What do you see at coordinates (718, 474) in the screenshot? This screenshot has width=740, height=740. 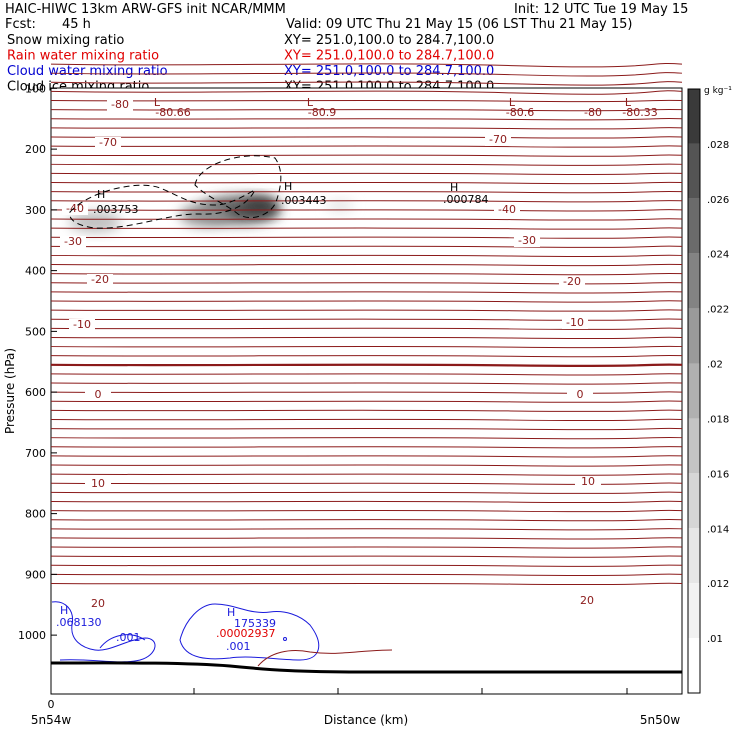 I see `colorbar-tick-label: .016` at bounding box center [718, 474].